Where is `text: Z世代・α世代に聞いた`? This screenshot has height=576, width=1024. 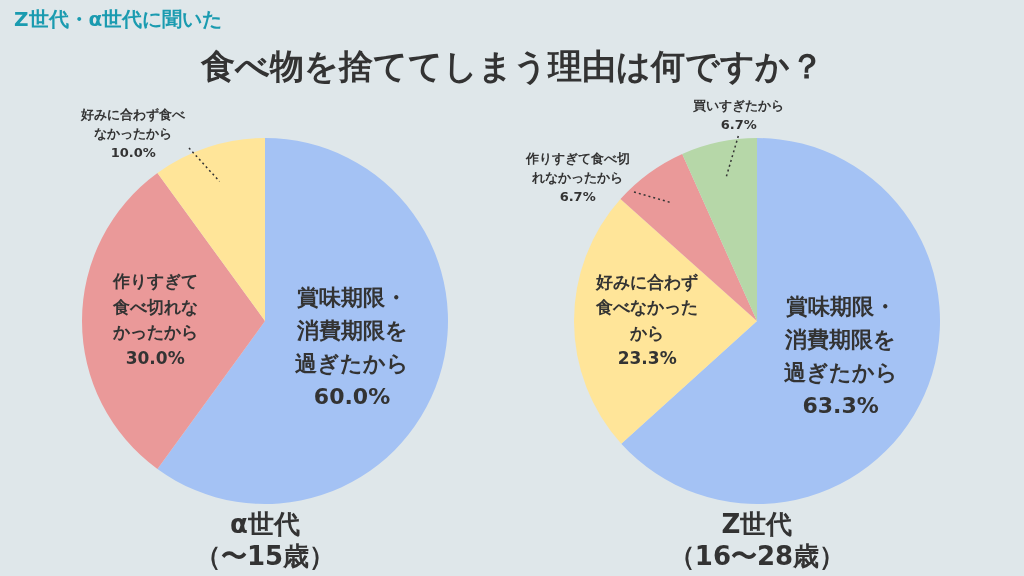 text: Z世代・α世代に聞いた is located at coordinates (118, 19).